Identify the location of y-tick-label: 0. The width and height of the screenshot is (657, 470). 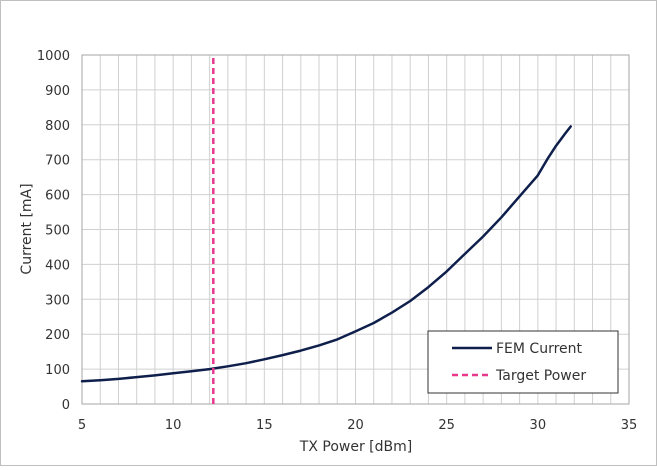
(66, 405).